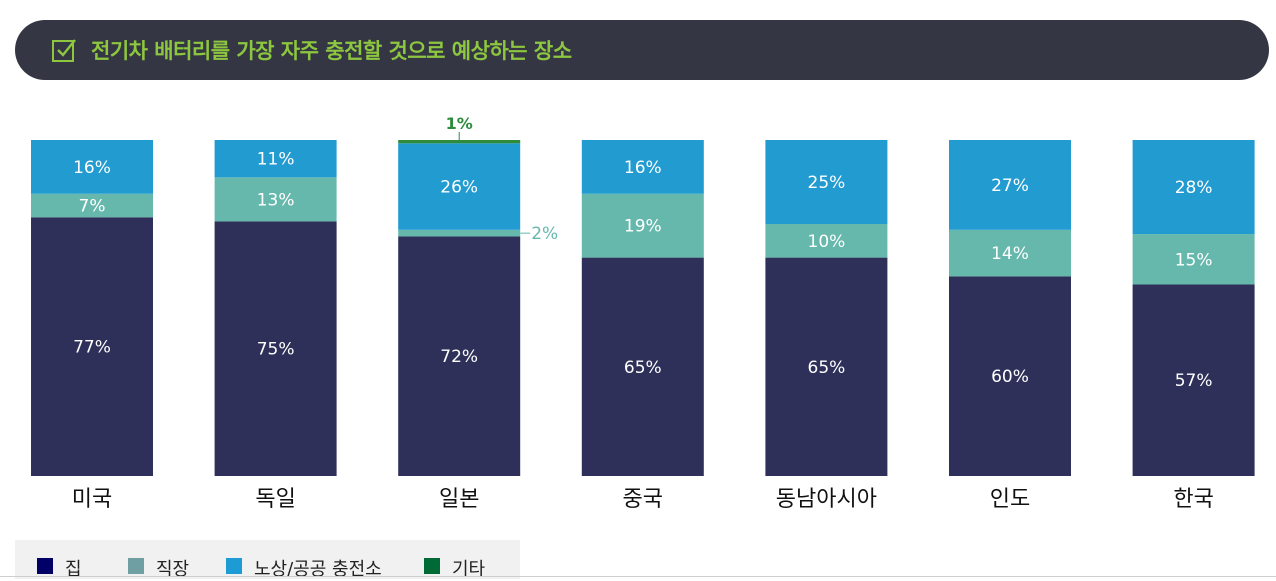 The image size is (1276, 581). I want to click on data-label: 15%, so click(1194, 260).